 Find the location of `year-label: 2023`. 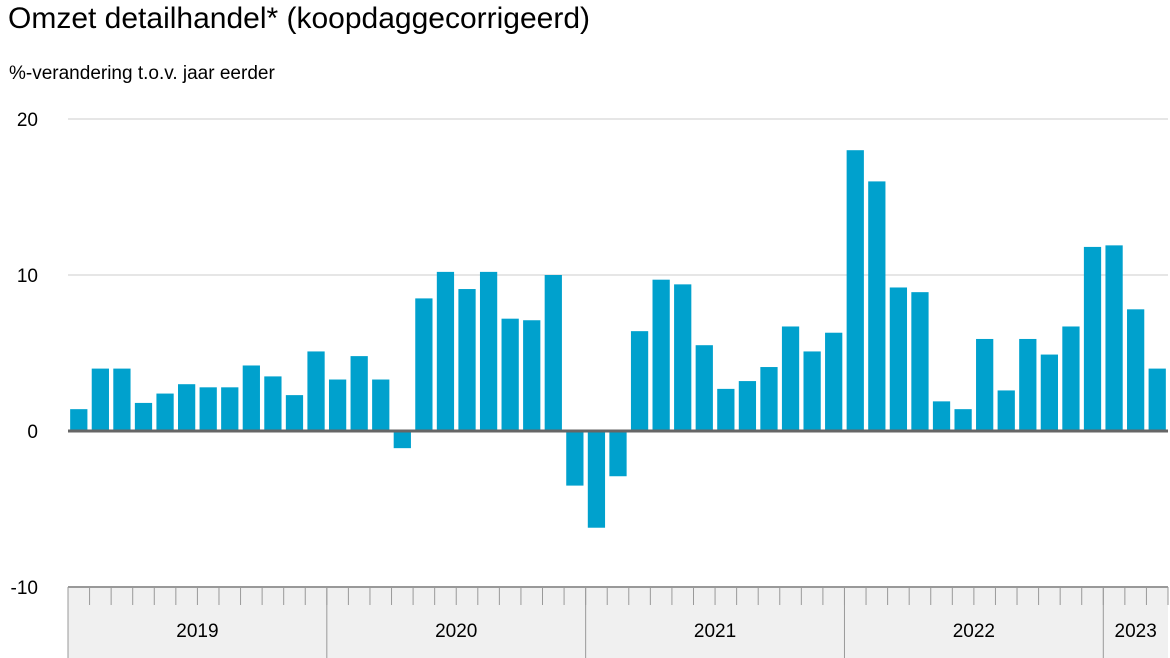

year-label: 2023 is located at coordinates (1136, 631).